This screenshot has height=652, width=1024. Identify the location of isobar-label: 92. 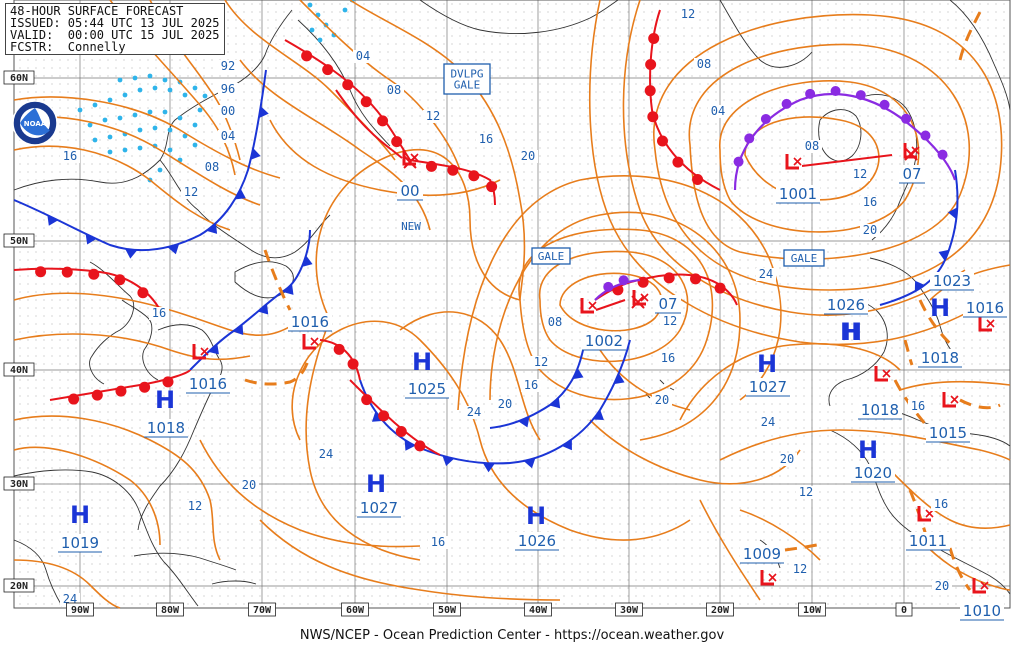
(228, 66).